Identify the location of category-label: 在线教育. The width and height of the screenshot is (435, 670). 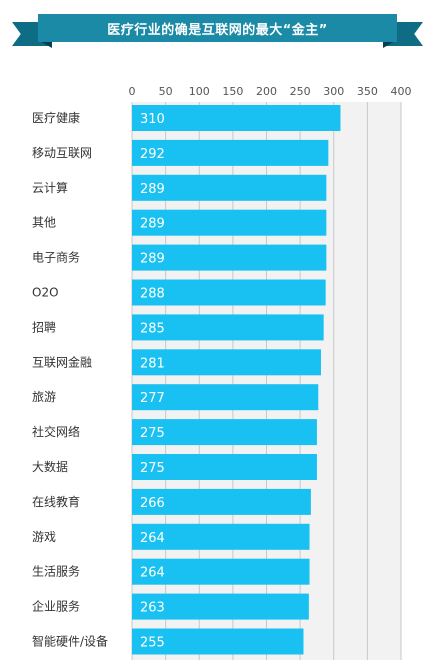
(56, 501).